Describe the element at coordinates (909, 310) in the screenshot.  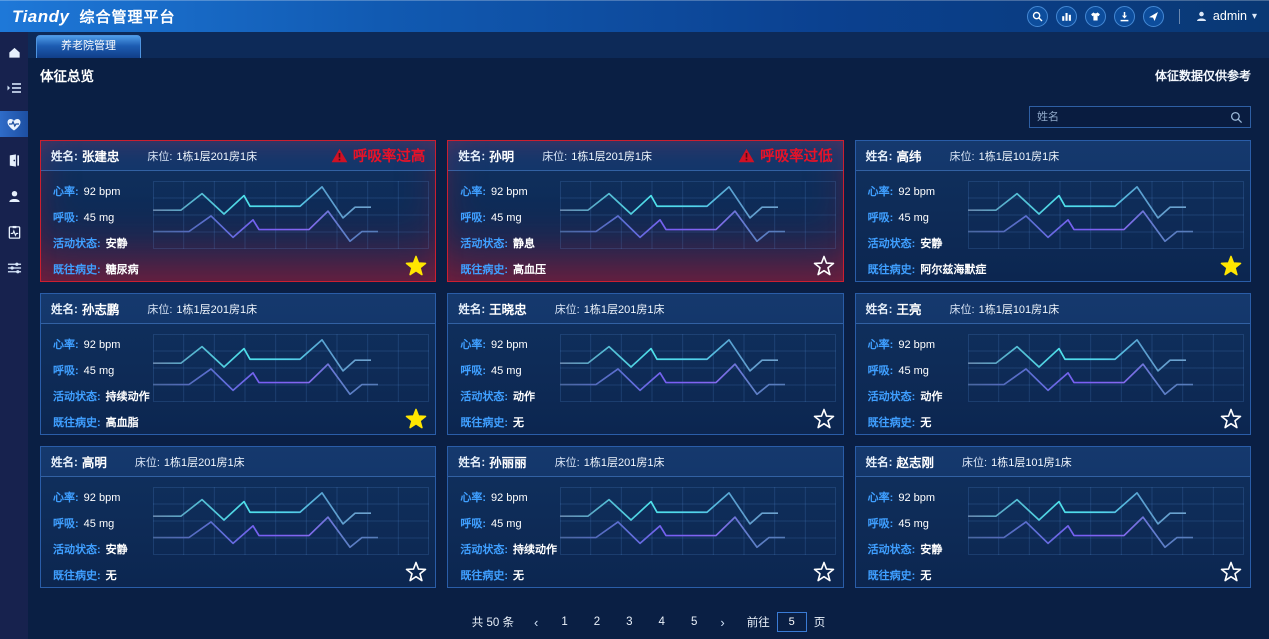
I see `patient-name: 王亮` at that location.